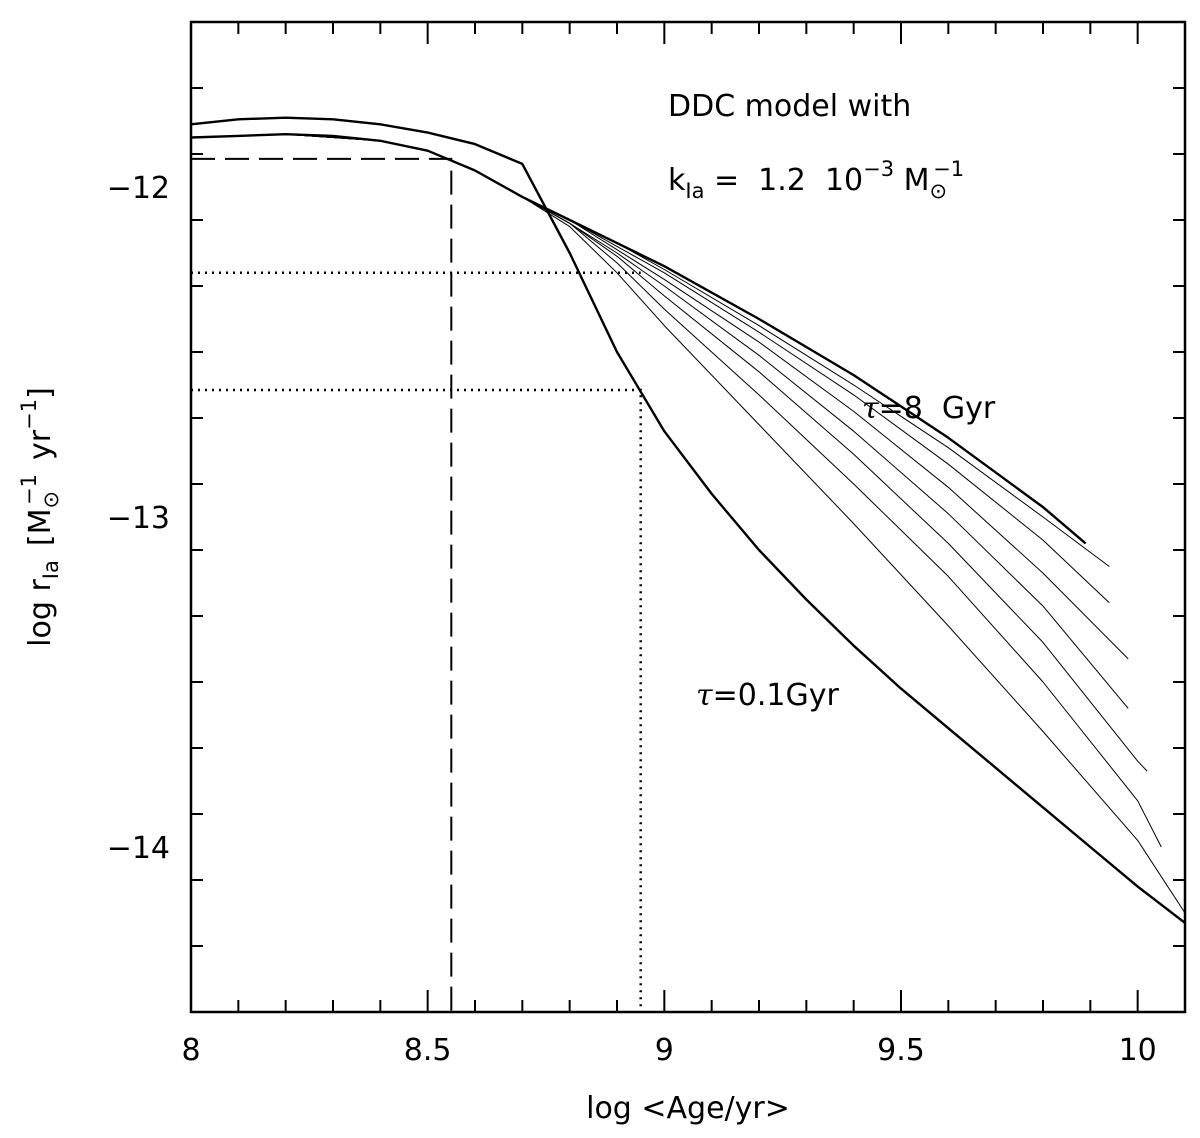 This screenshot has height=1138, width=1200. What do you see at coordinates (664, 1050) in the screenshot?
I see `x-tick-label: 9` at bounding box center [664, 1050].